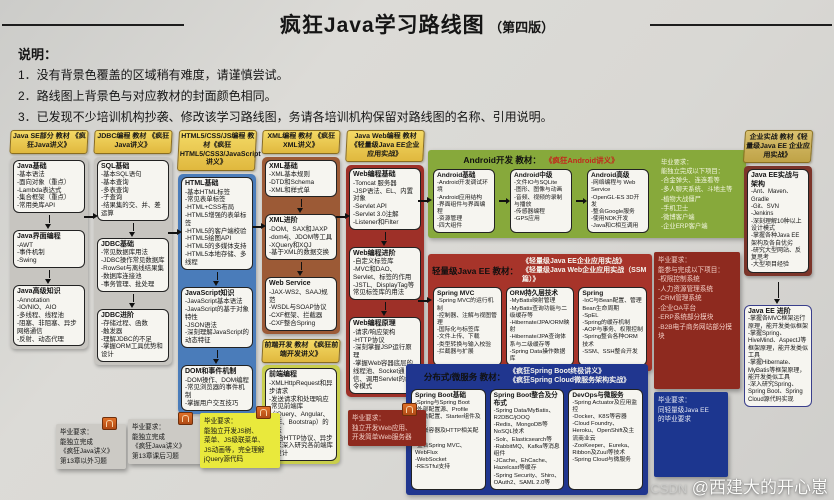  Describe the element at coordinates (234, 450) in the screenshot. I see `grad-line: JS动画等，完全理解` at that location.